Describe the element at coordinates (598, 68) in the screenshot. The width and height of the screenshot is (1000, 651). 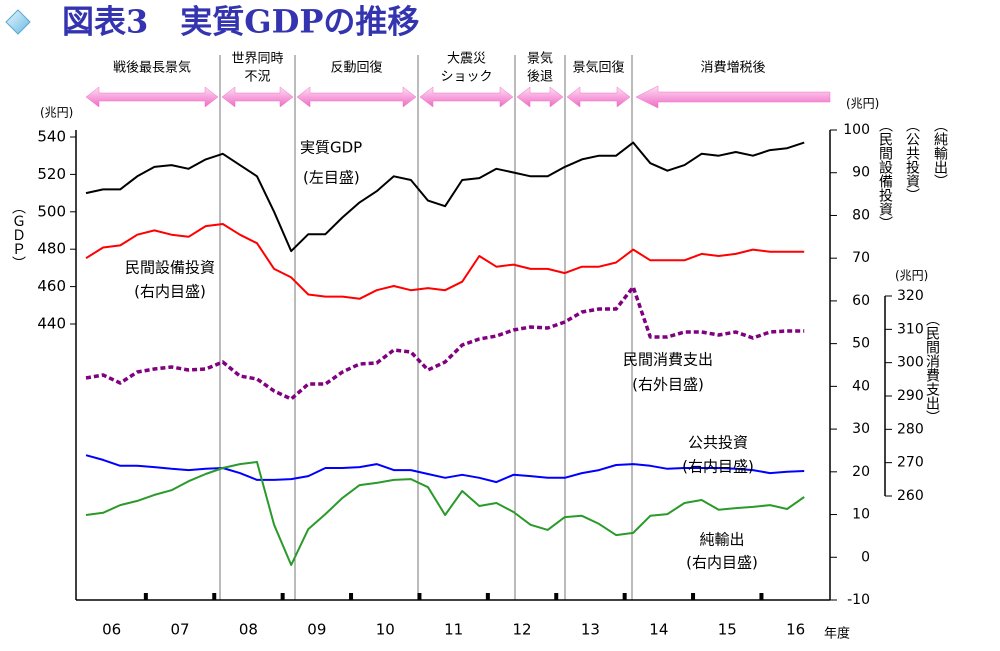
I see `period-label: 景気回復` at that location.